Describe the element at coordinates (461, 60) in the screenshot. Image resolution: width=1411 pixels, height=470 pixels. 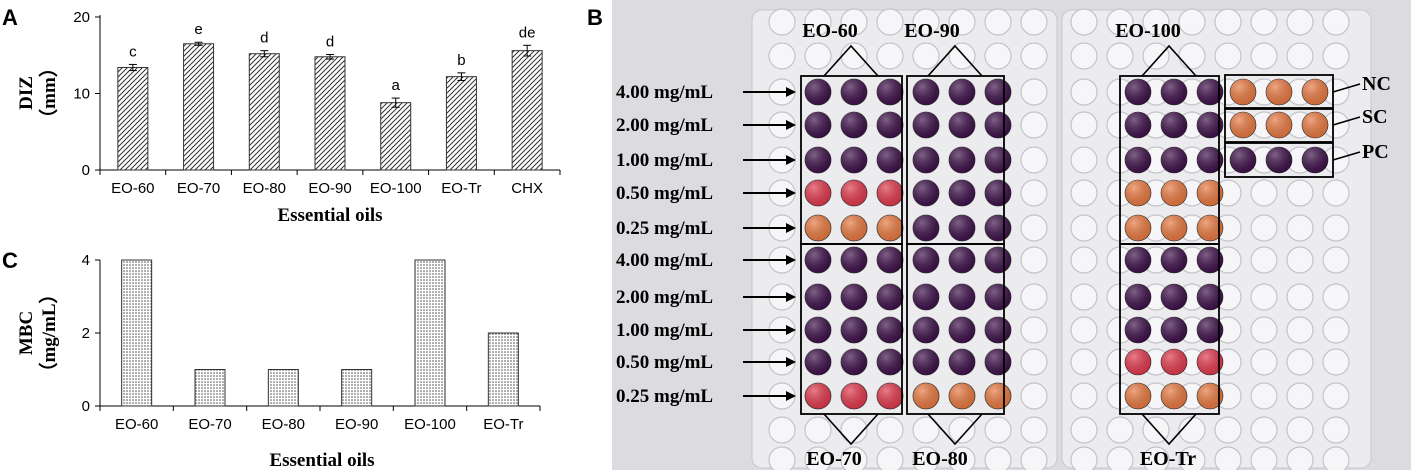
I see `chartA-significance-letter: b` at that location.